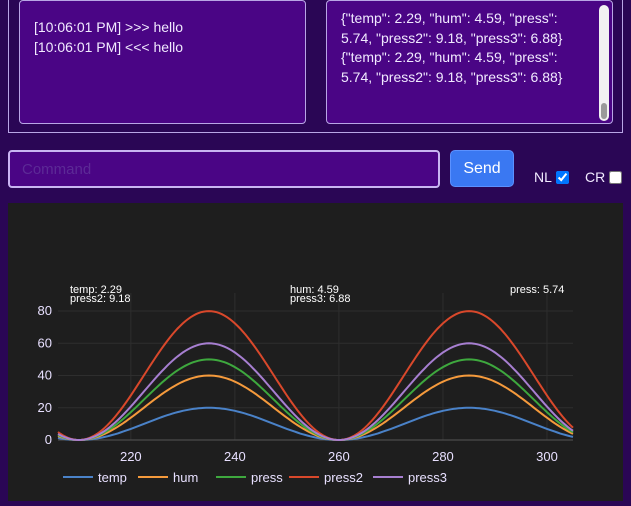  What do you see at coordinates (482, 168) in the screenshot?
I see `send-button: Send` at bounding box center [482, 168].